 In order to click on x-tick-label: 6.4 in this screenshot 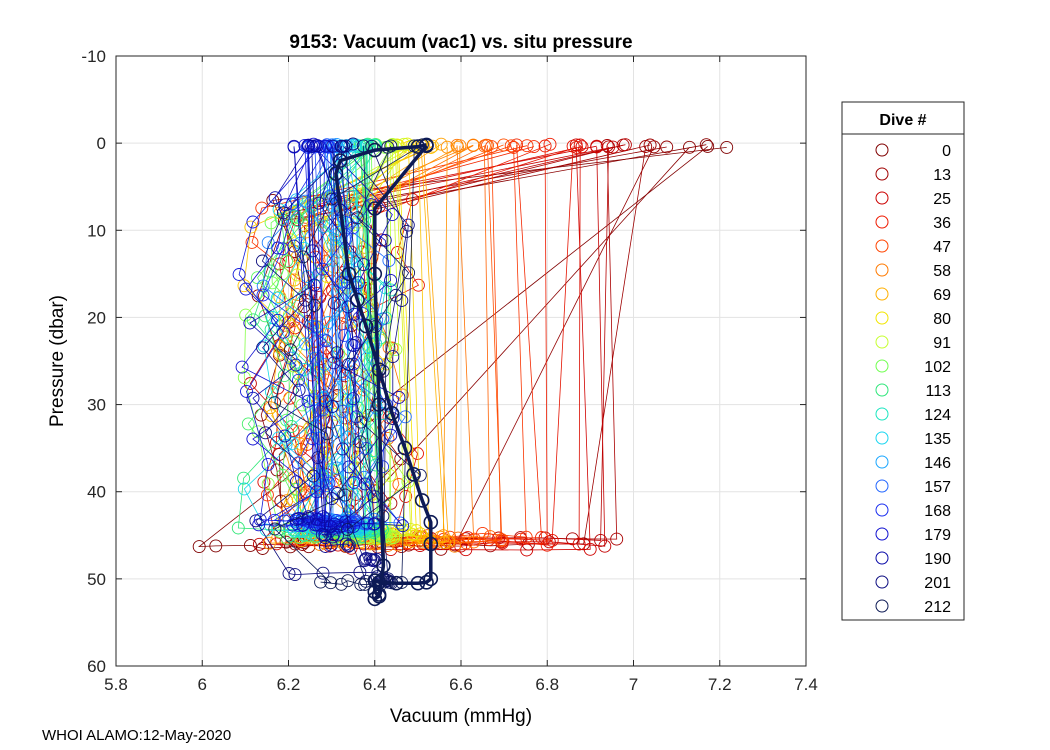, I will do `click(375, 684)`.